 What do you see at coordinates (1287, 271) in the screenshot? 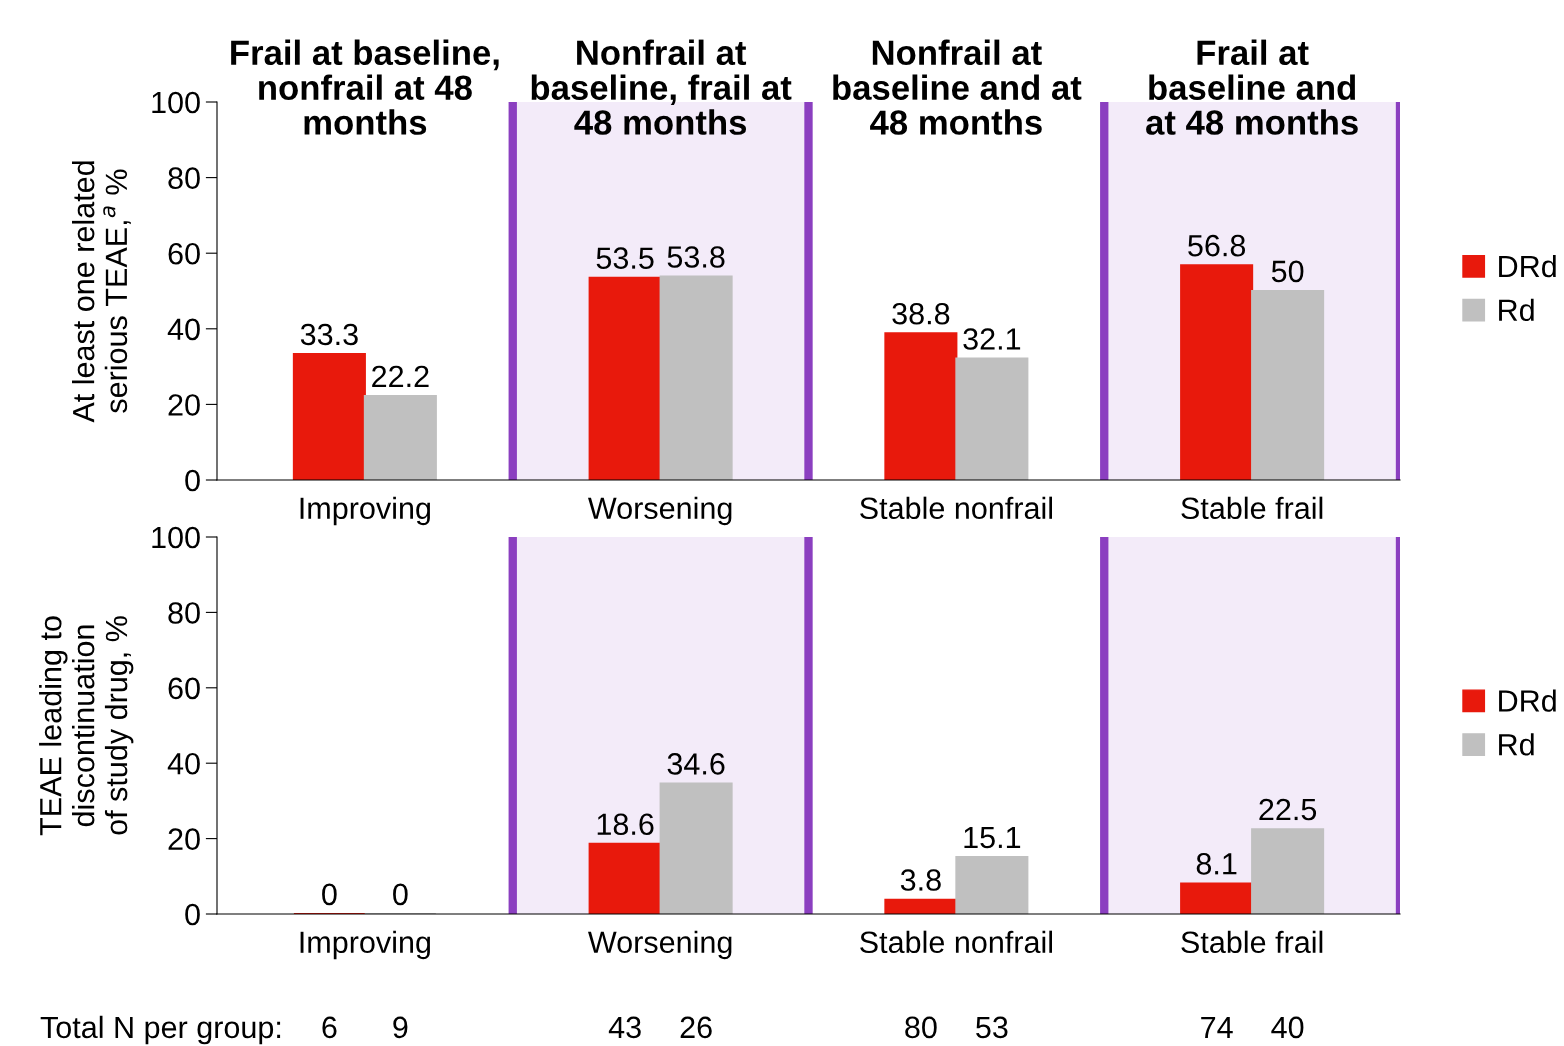
I see `data-label: 50` at bounding box center [1287, 271].